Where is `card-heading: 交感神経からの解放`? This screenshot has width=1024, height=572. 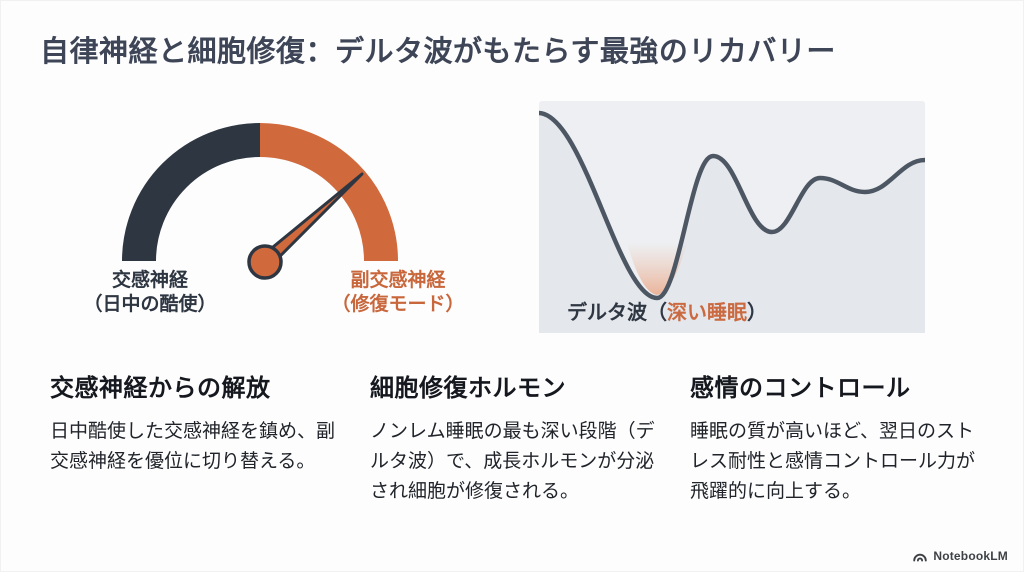
card-heading: 交感神経からの解放 is located at coordinates (160, 388).